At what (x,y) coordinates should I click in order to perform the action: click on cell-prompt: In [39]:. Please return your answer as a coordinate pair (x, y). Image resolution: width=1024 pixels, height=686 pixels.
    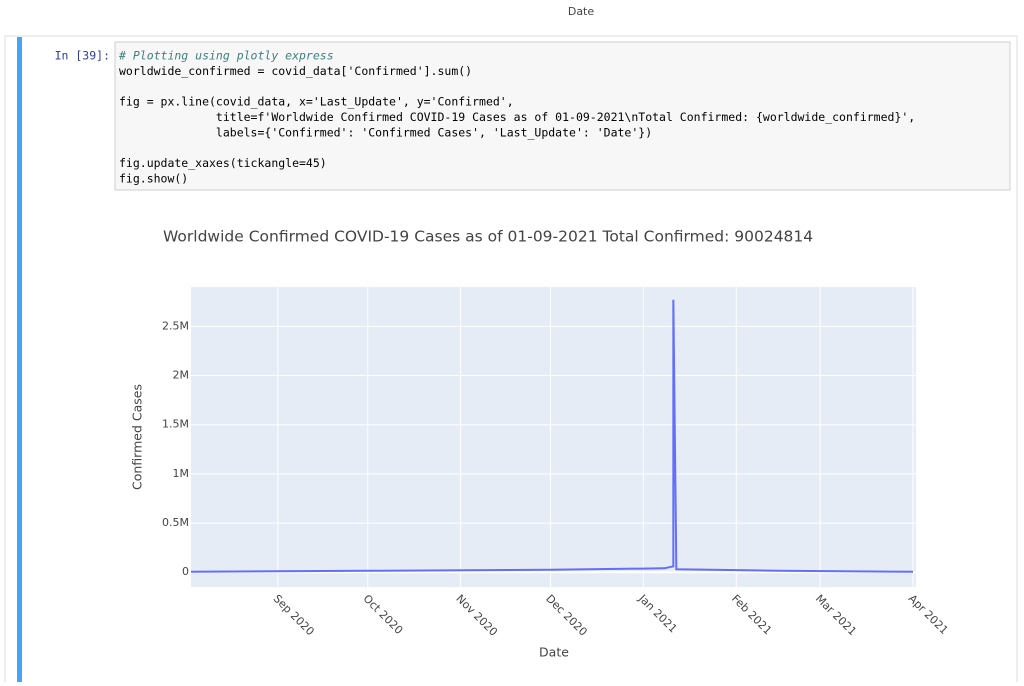
    Looking at the image, I should click on (82, 56).